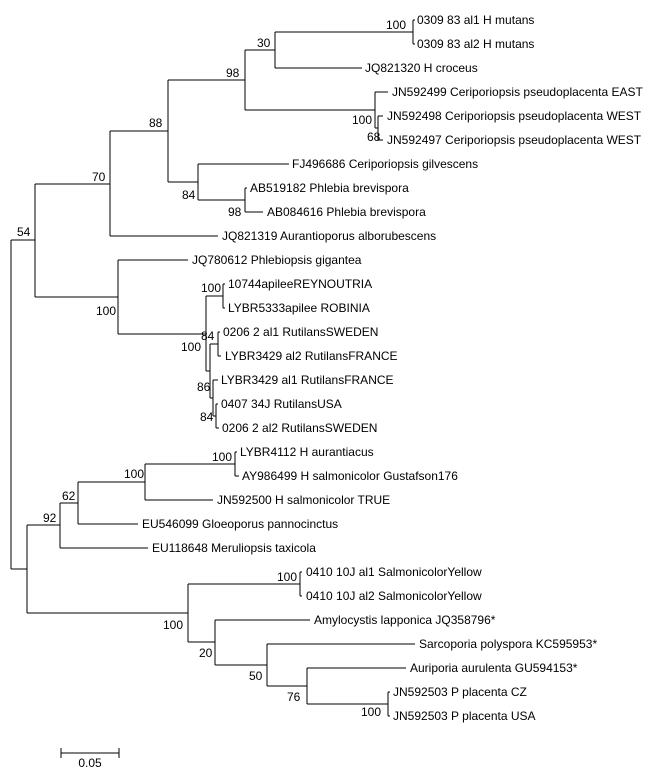 The height and width of the screenshot is (774, 671). I want to click on bootstrap-value: 68, so click(374, 137).